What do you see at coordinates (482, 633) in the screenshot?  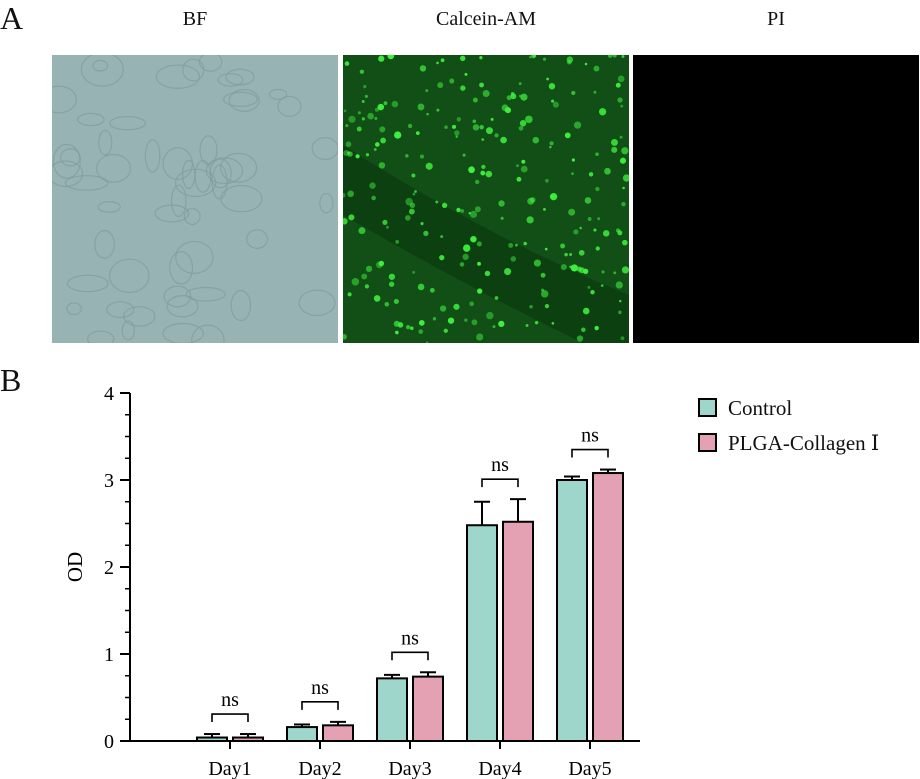 I see `bar-control-day4` at bounding box center [482, 633].